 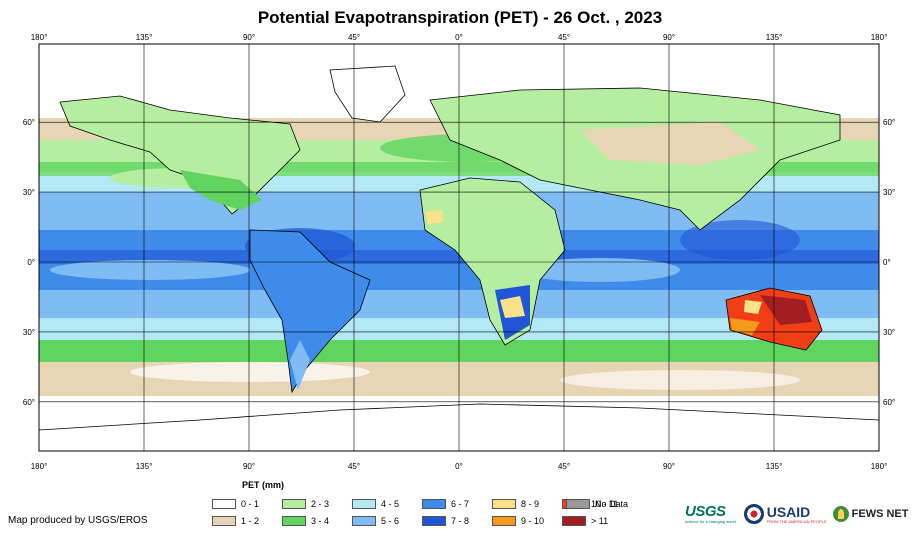 I want to click on legend-item: 8 - 9, so click(x=515, y=504).